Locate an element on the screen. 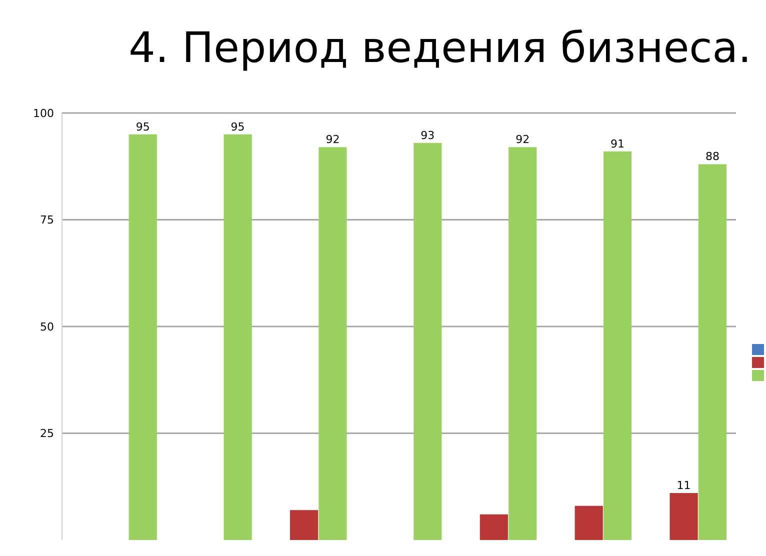 The image size is (766, 556). y-tick-label: 50 is located at coordinates (47, 327).